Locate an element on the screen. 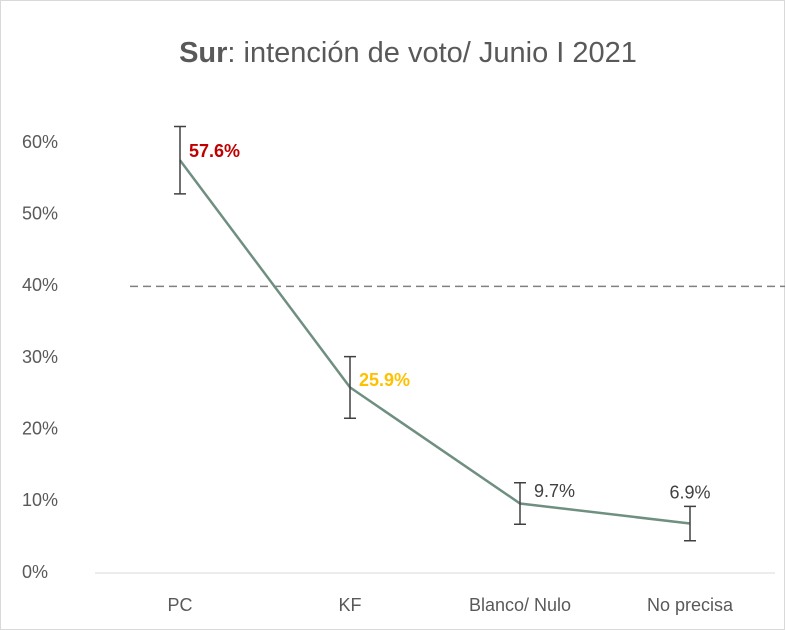 The height and width of the screenshot is (630, 786). y-tick-label: 30% is located at coordinates (40, 357).